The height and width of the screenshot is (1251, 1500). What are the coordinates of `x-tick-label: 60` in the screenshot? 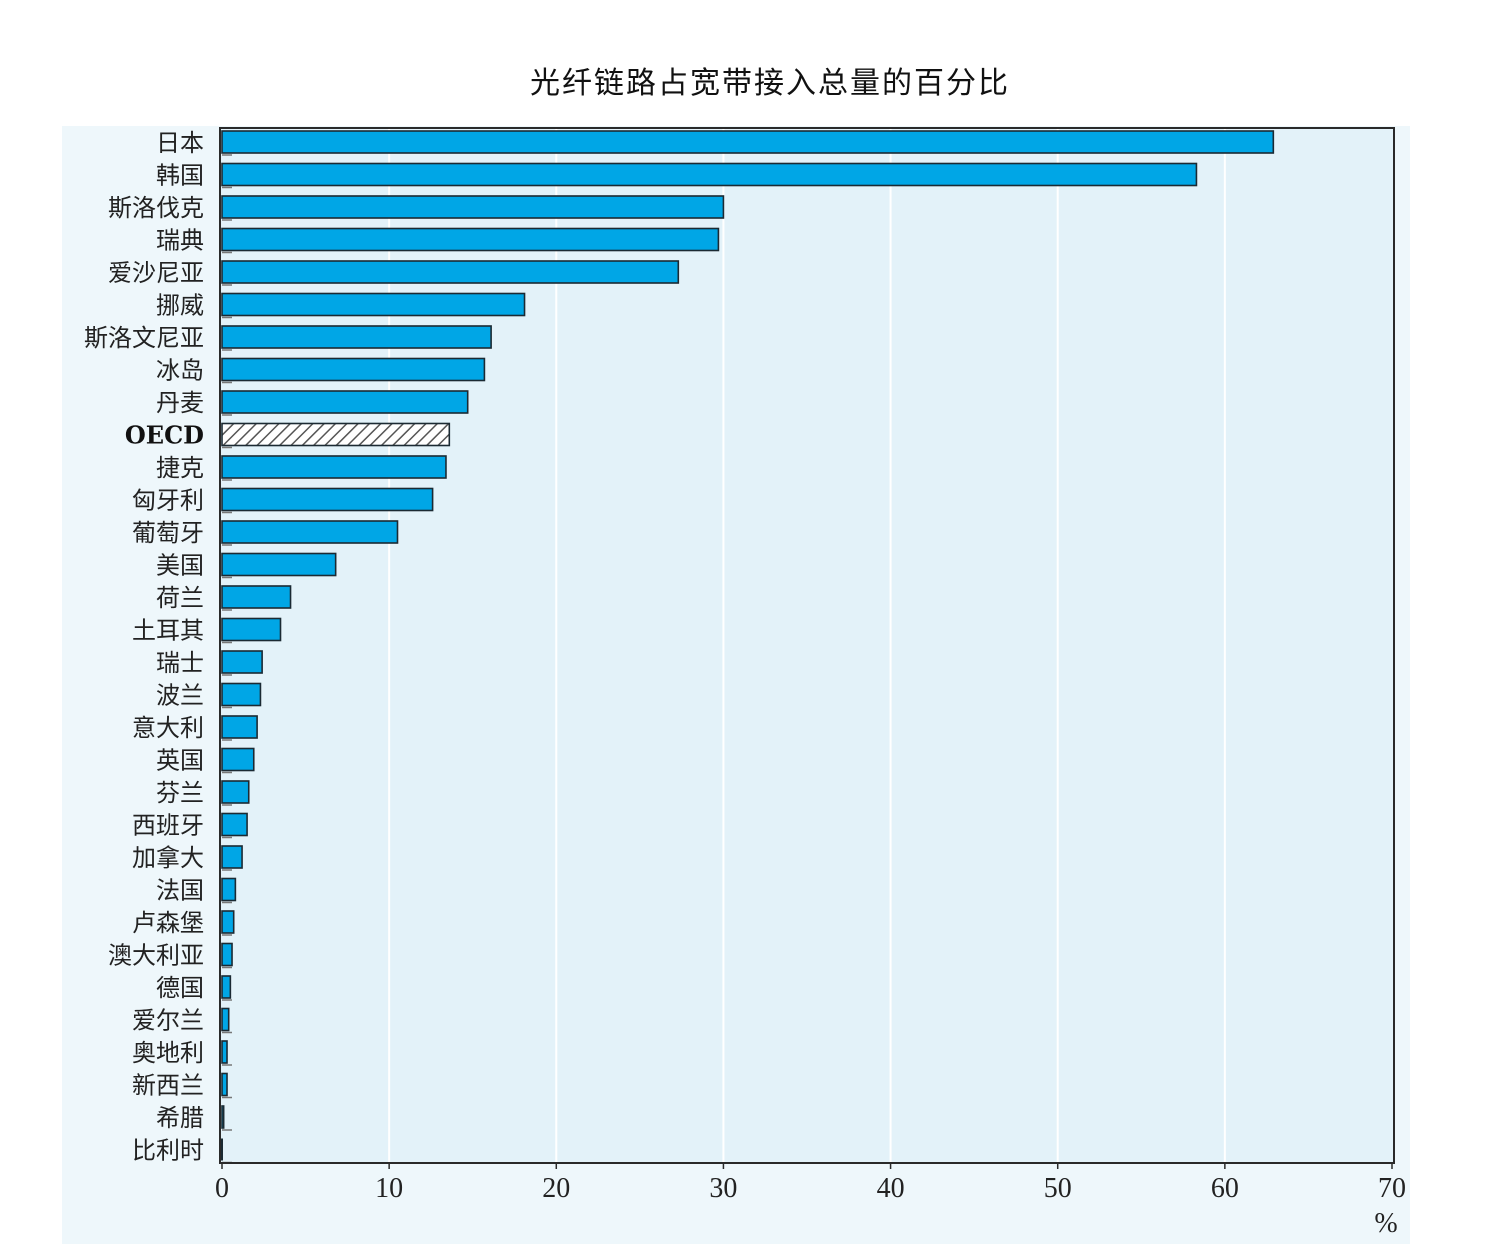 It's located at (1225, 1188).